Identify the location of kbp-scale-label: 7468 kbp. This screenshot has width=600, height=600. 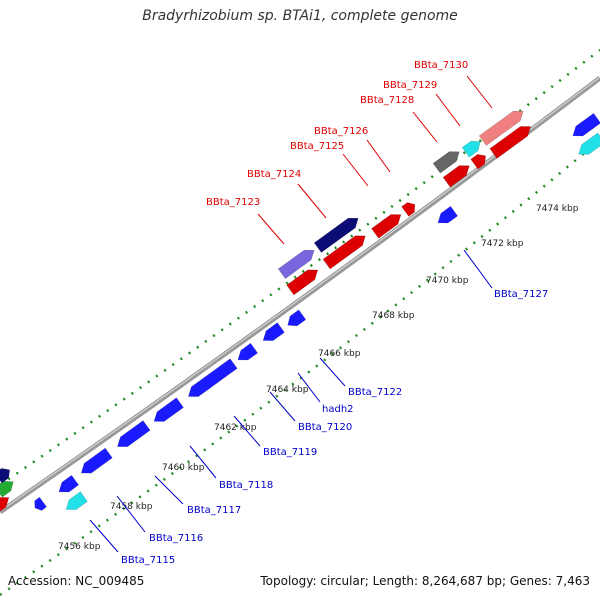
(393, 316).